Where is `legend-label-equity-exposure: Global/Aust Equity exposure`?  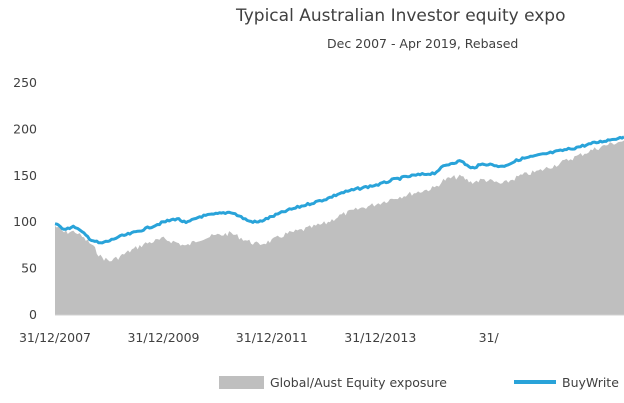
legend-label-equity-exposure: Global/Aust Equity exposure is located at coordinates (358, 382).